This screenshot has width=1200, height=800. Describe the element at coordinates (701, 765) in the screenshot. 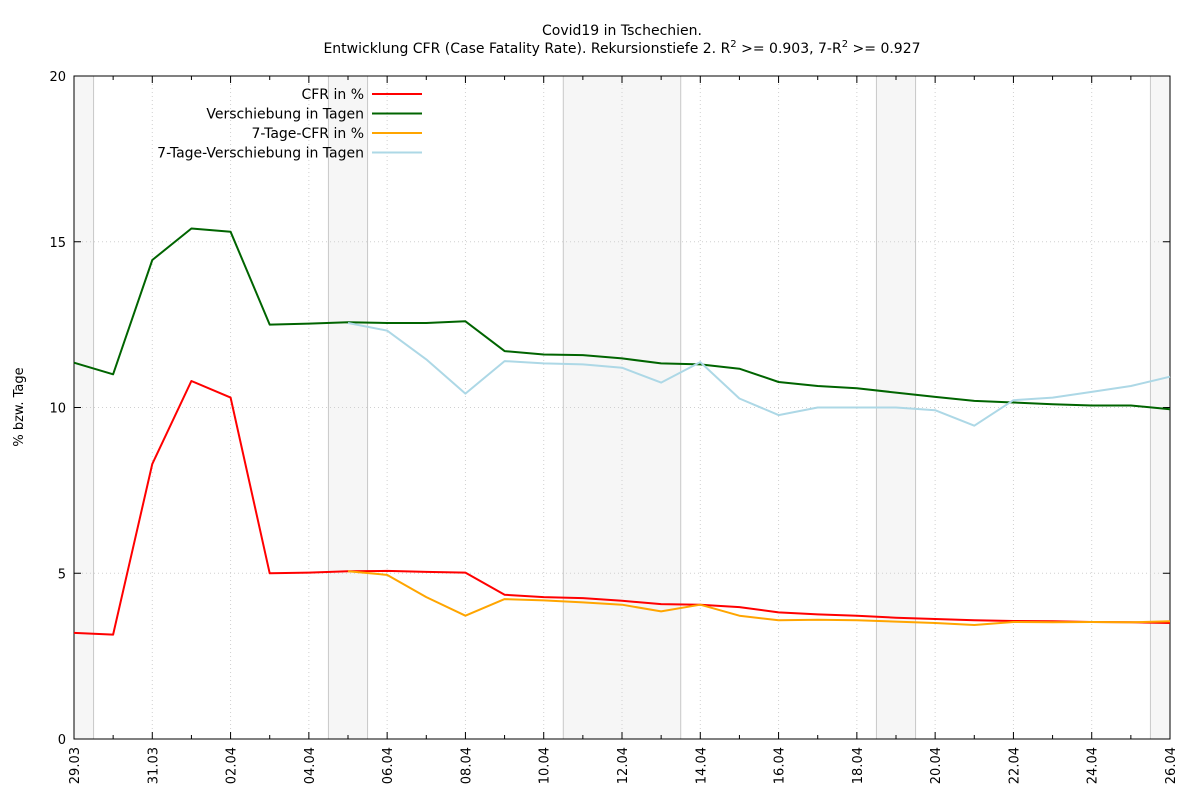

I see `x-tick-label: 14.04` at that location.